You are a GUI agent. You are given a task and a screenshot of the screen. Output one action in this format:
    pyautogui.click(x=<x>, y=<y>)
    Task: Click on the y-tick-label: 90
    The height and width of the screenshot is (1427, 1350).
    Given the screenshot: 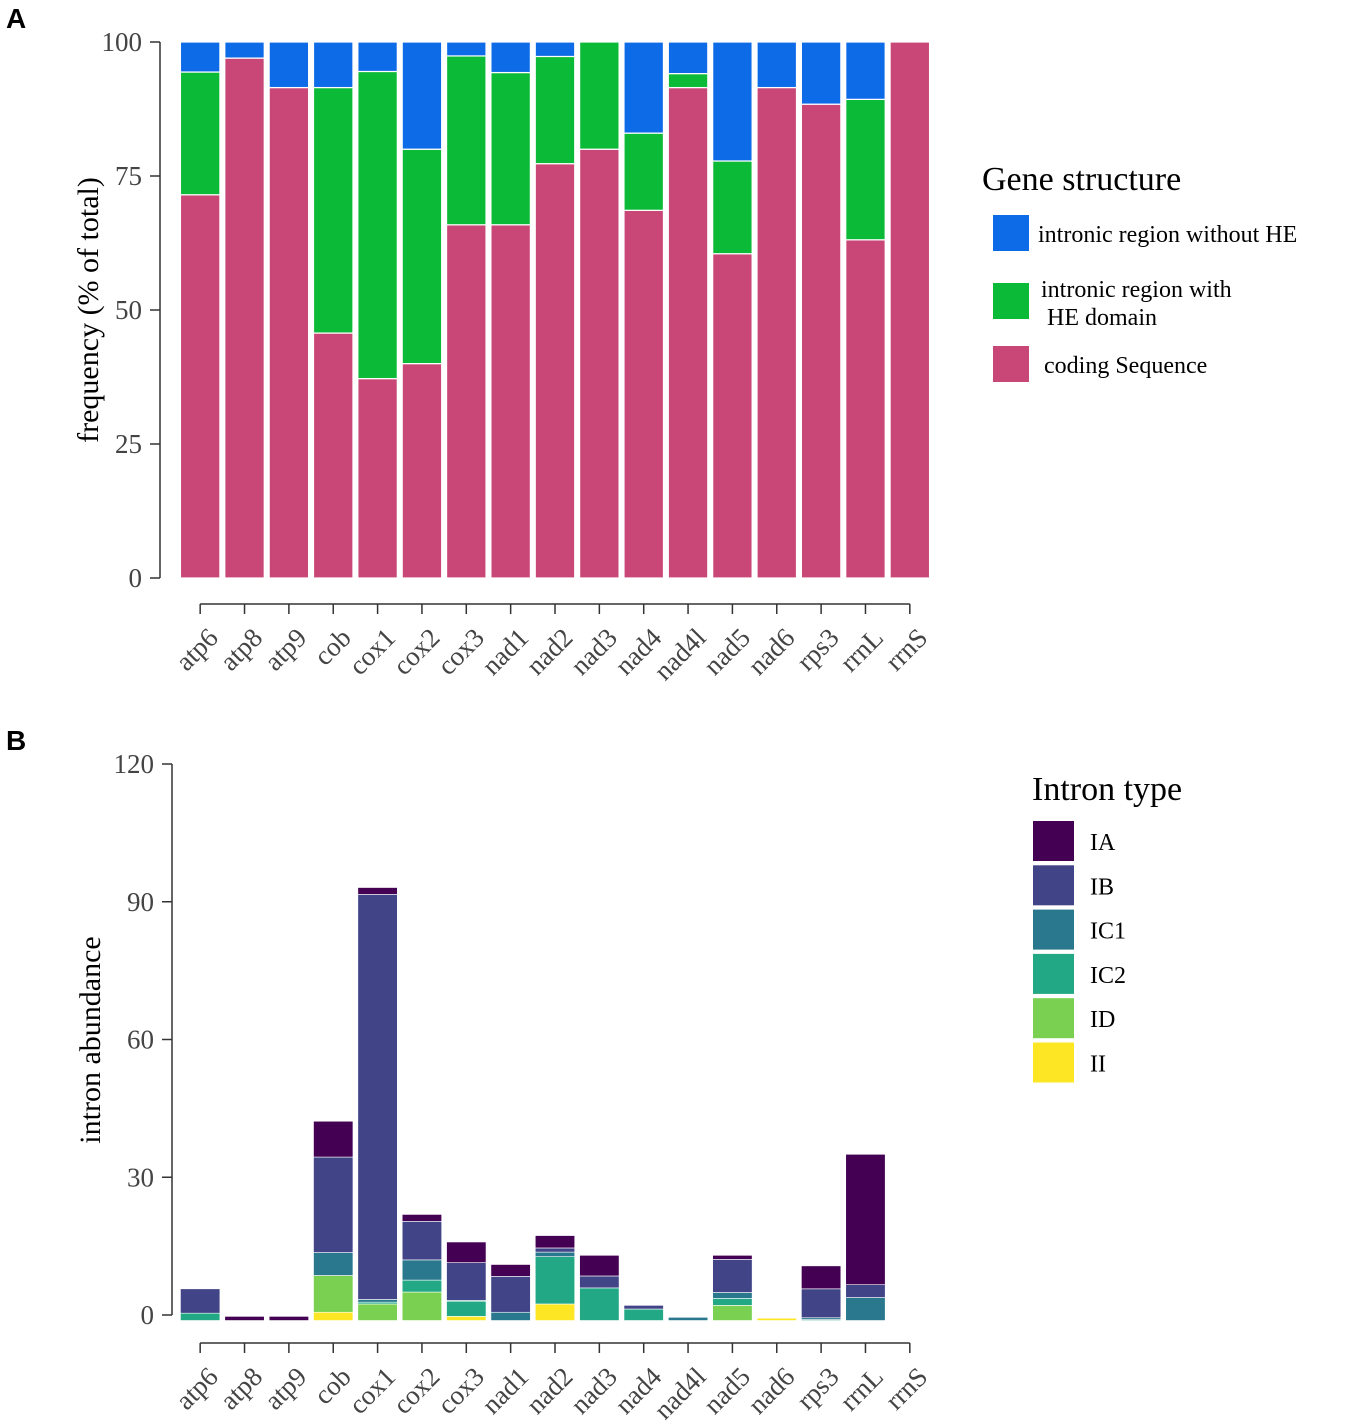 What is the action you would take?
    pyautogui.click(x=140, y=902)
    